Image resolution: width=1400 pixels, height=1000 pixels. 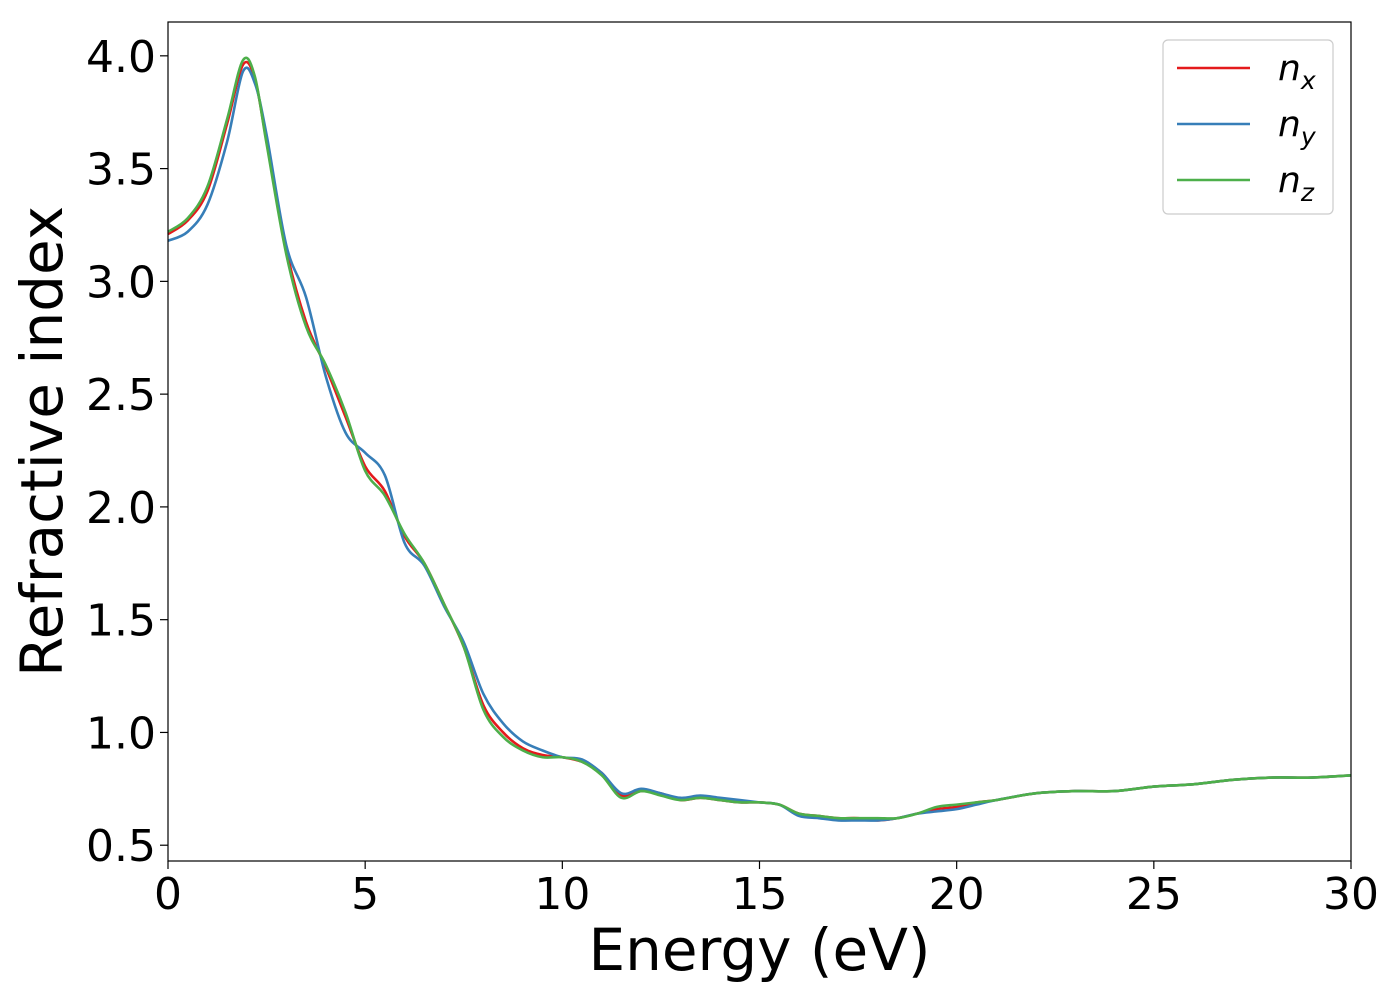 What do you see at coordinates (168, 894) in the screenshot?
I see `x-tick-label: 0` at bounding box center [168, 894].